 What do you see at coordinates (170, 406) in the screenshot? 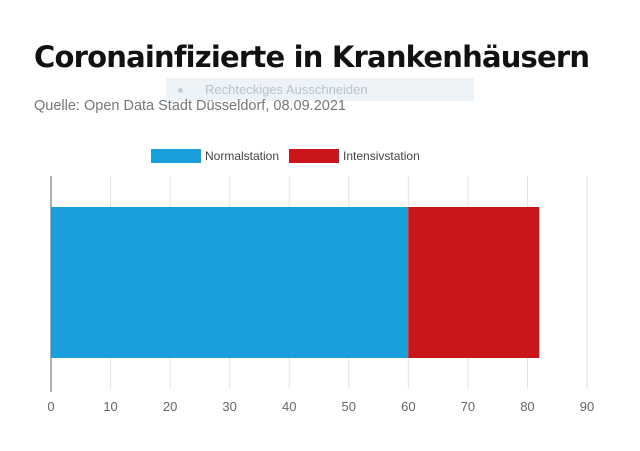
I see `x-tick-label-20: 20` at bounding box center [170, 406].